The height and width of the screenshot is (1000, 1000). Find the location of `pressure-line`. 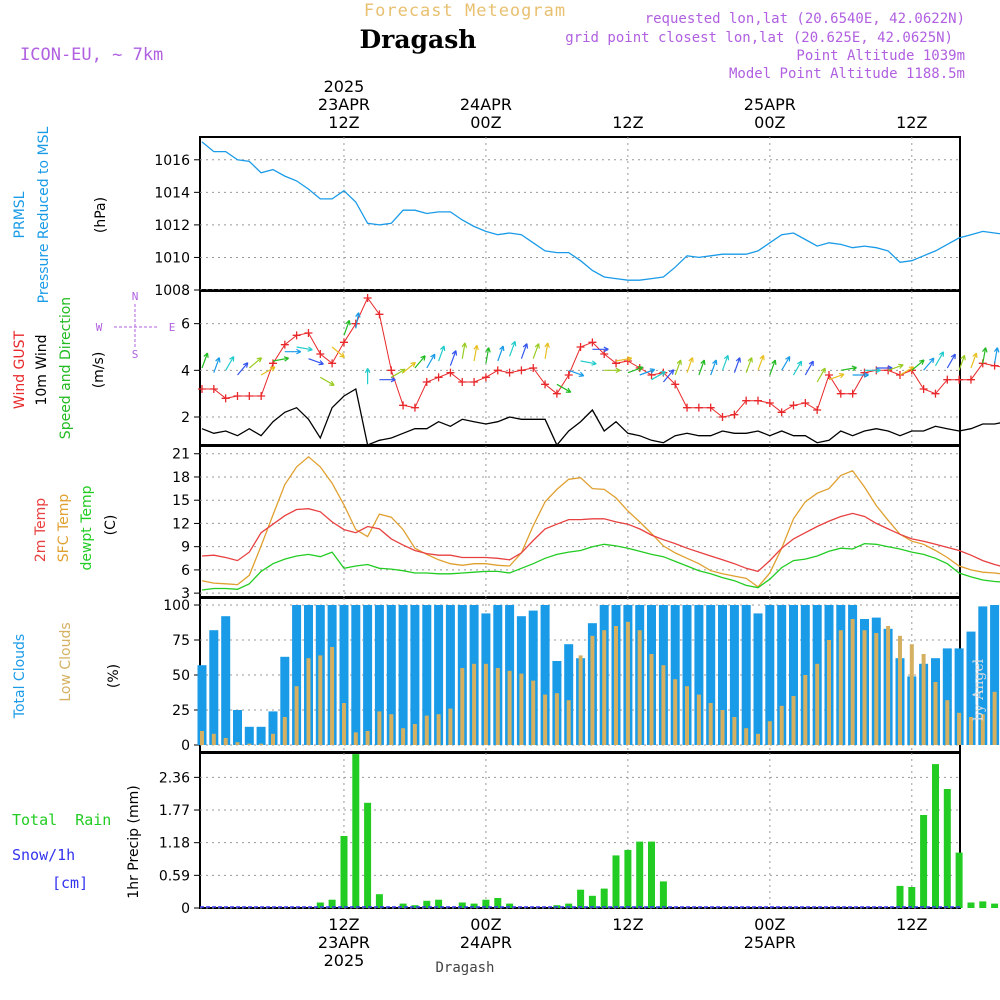

pressure-line is located at coordinates (600, 211).